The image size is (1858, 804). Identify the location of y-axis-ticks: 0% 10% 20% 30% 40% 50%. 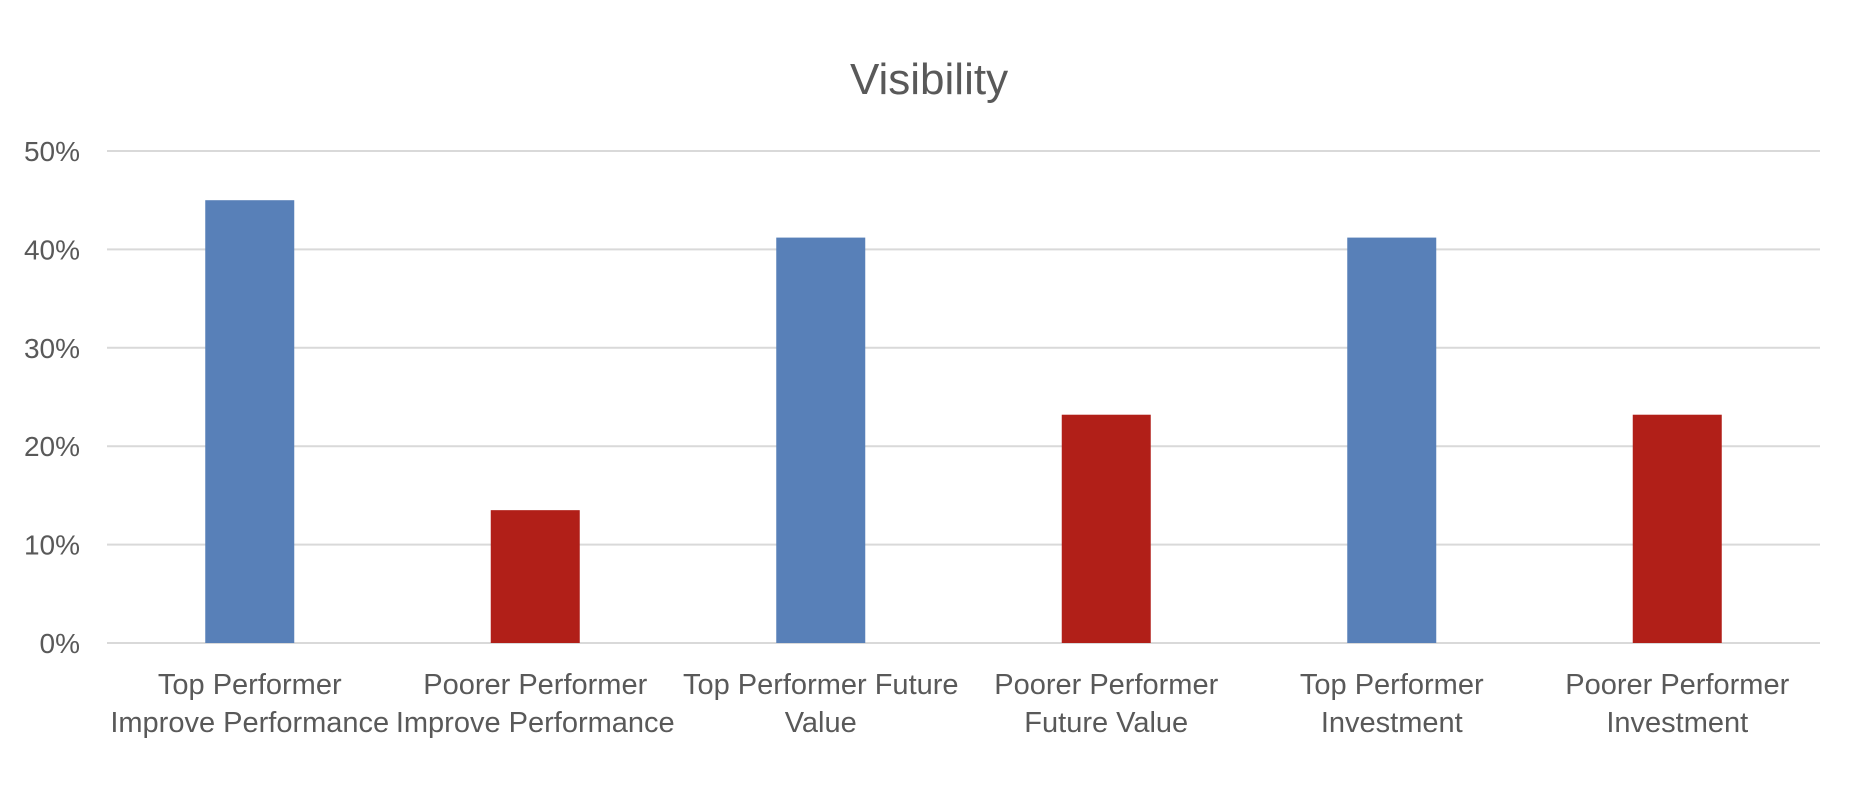
(52, 397).